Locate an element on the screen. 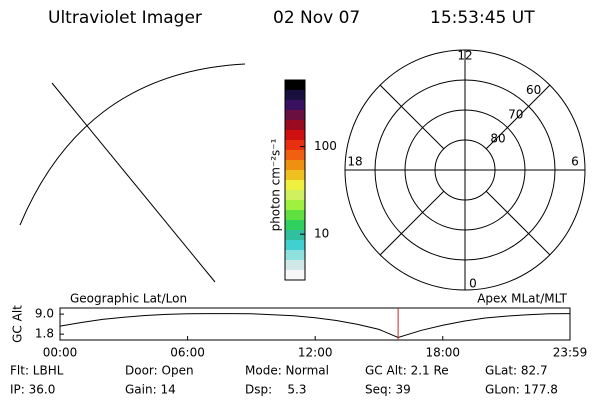 Image resolution: width=600 pixels, height=400 pixels. alt-frame is located at coordinates (315, 324).